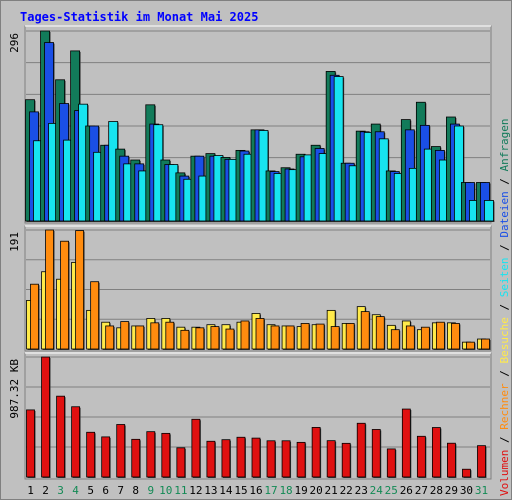 The image size is (512, 501). Describe the element at coordinates (14, 43) in the screenshot. I see `panel-max-label: 296` at that location.